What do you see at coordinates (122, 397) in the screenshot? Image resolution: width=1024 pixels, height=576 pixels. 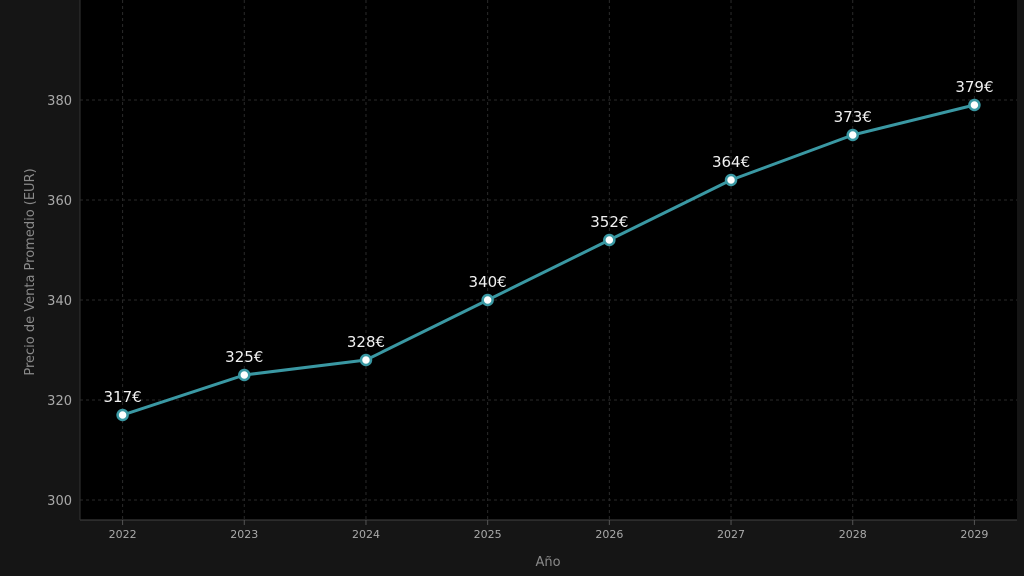 I see `data-label: 317€` at bounding box center [122, 397].